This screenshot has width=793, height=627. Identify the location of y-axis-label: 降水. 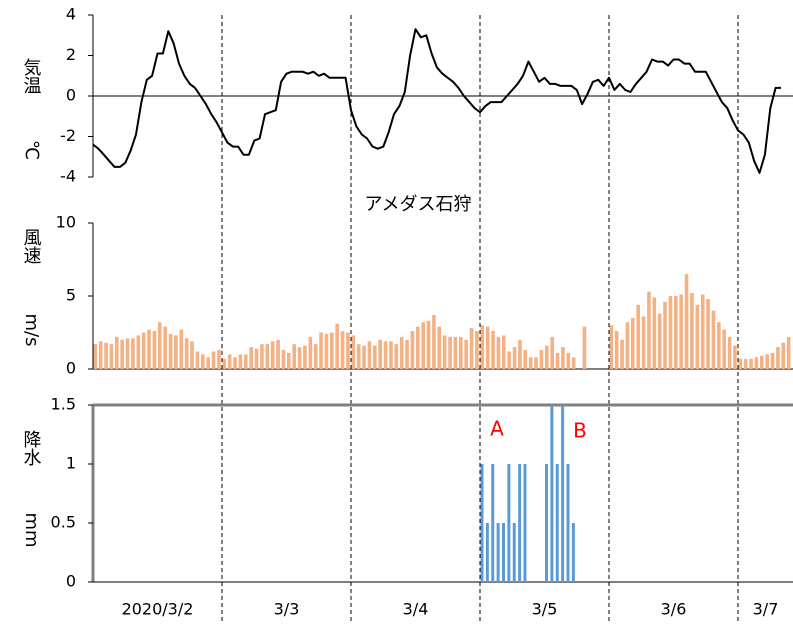
(31, 448).